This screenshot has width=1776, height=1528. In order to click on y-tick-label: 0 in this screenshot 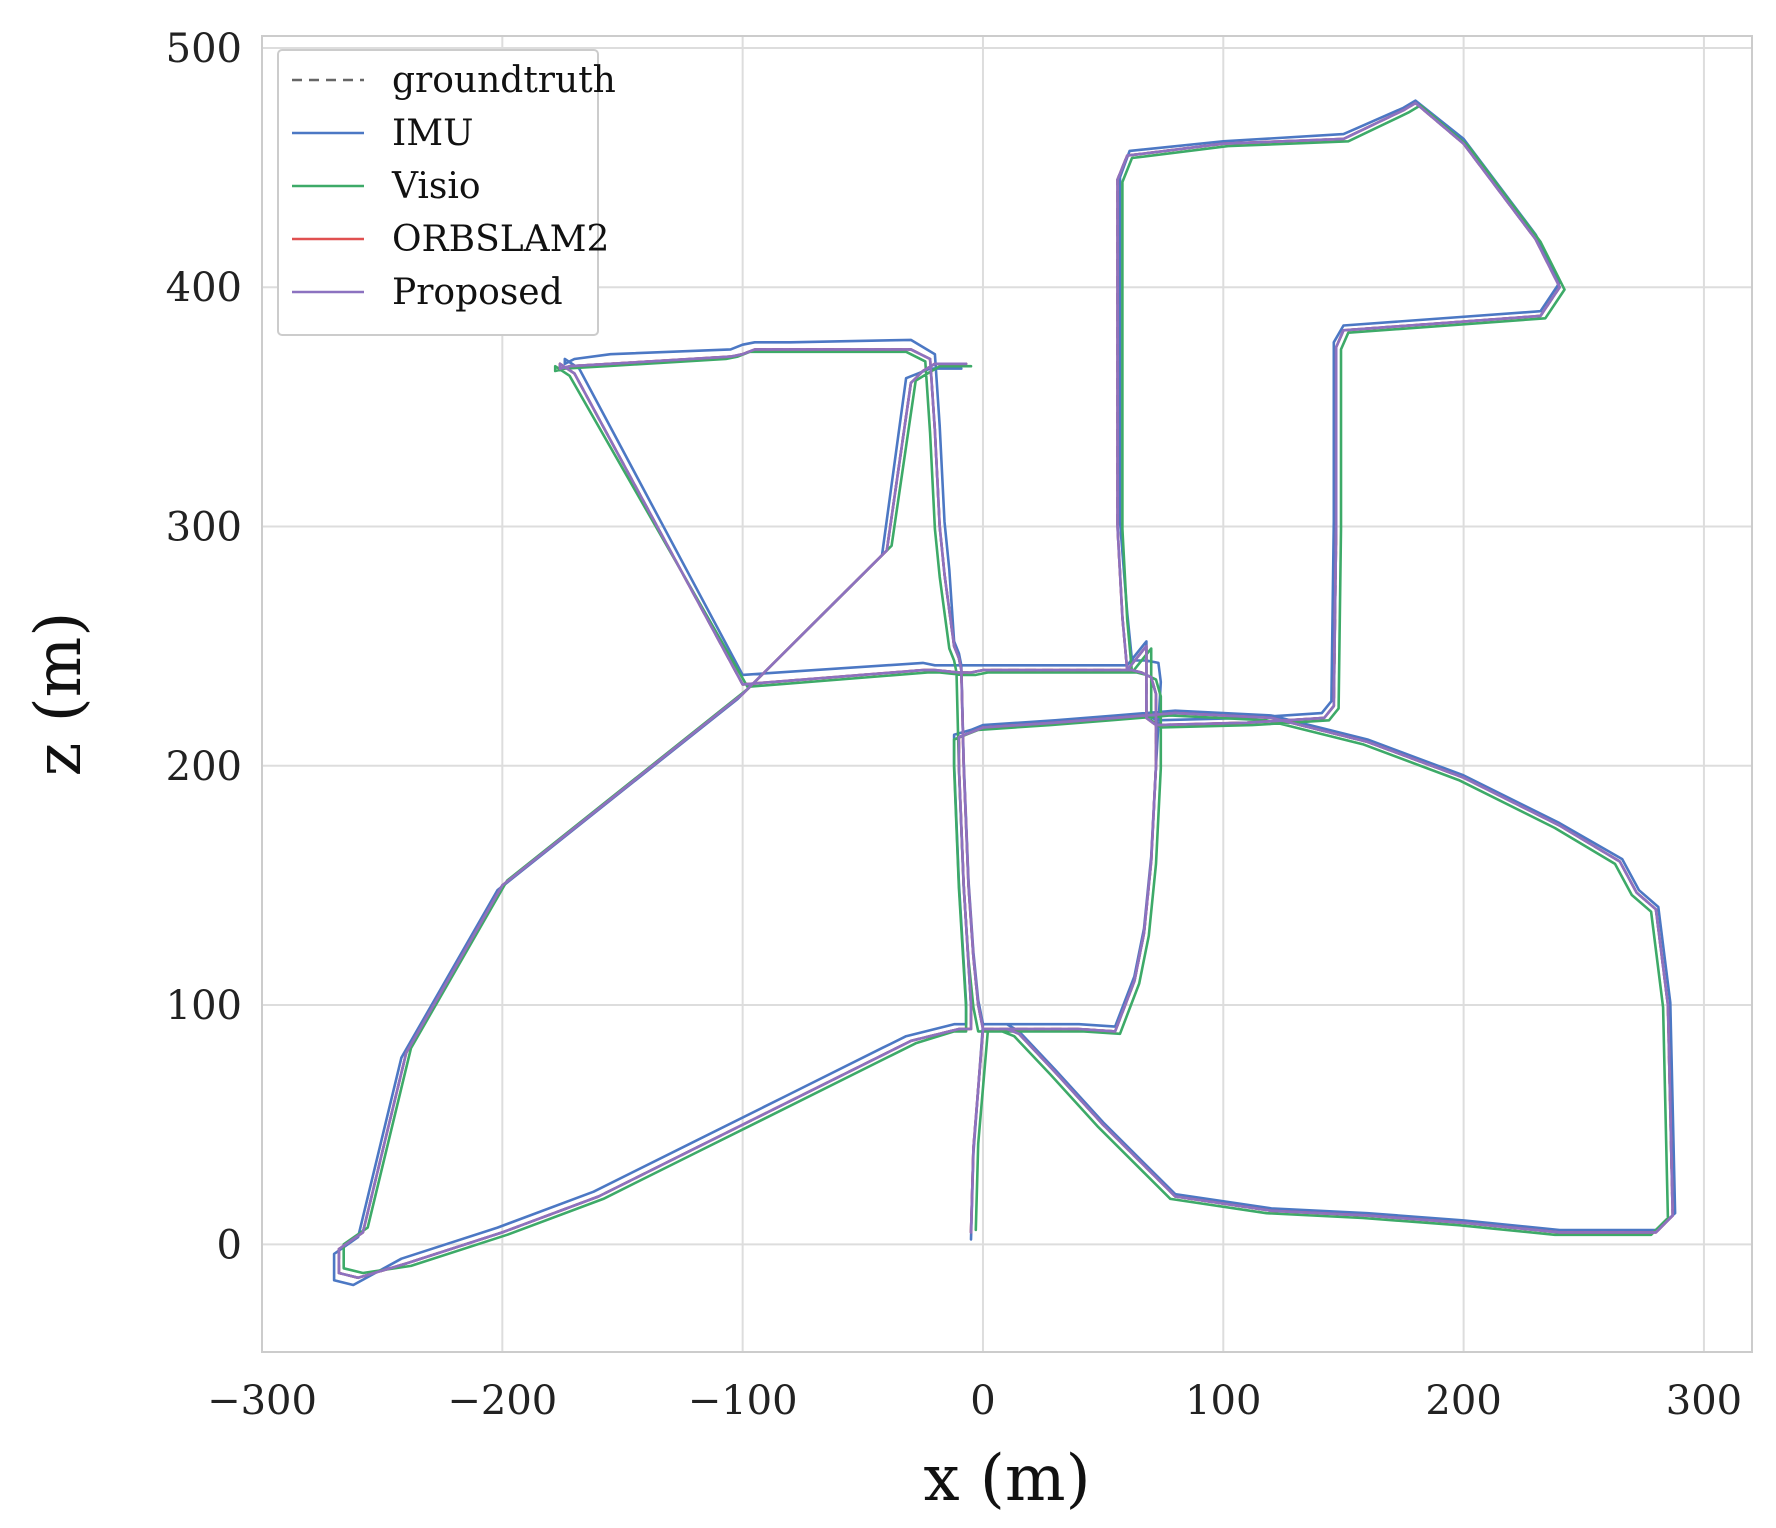, I will do `click(229, 1245)`.